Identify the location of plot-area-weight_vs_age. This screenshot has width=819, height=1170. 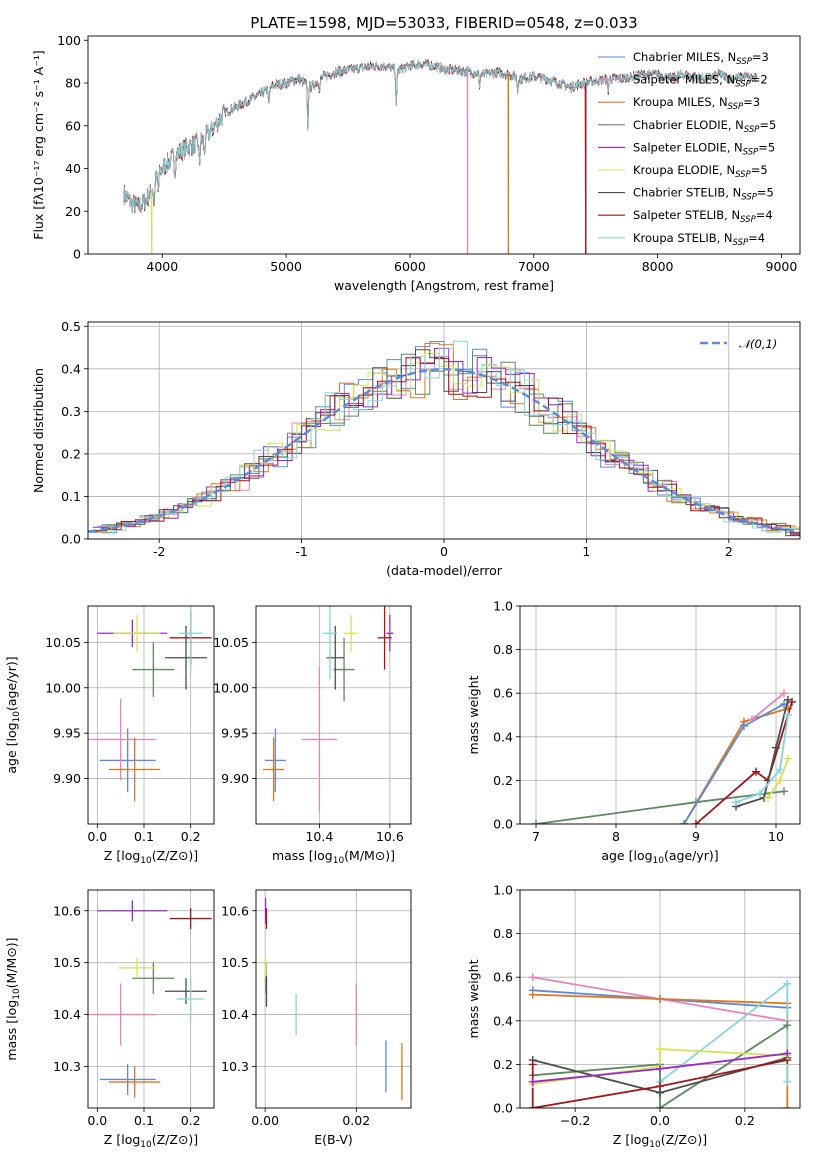
(664, 756).